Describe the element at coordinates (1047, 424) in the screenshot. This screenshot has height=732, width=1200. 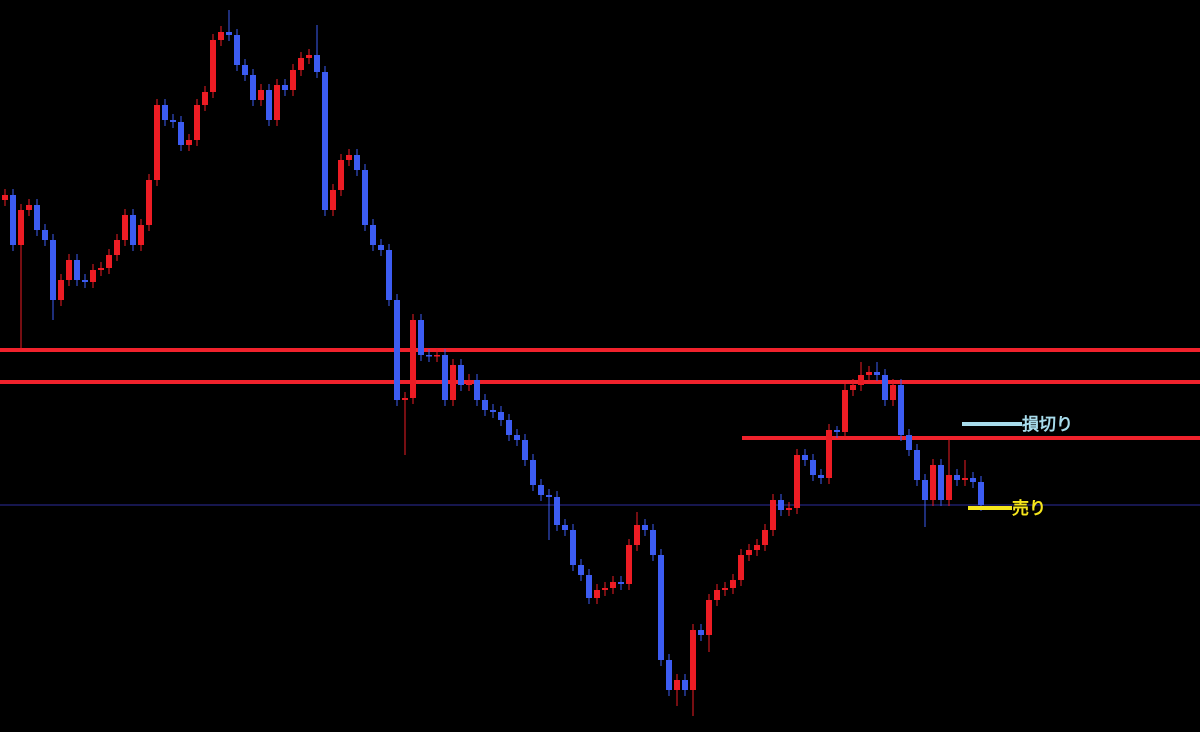
I see `annotation-label: 損切り` at that location.